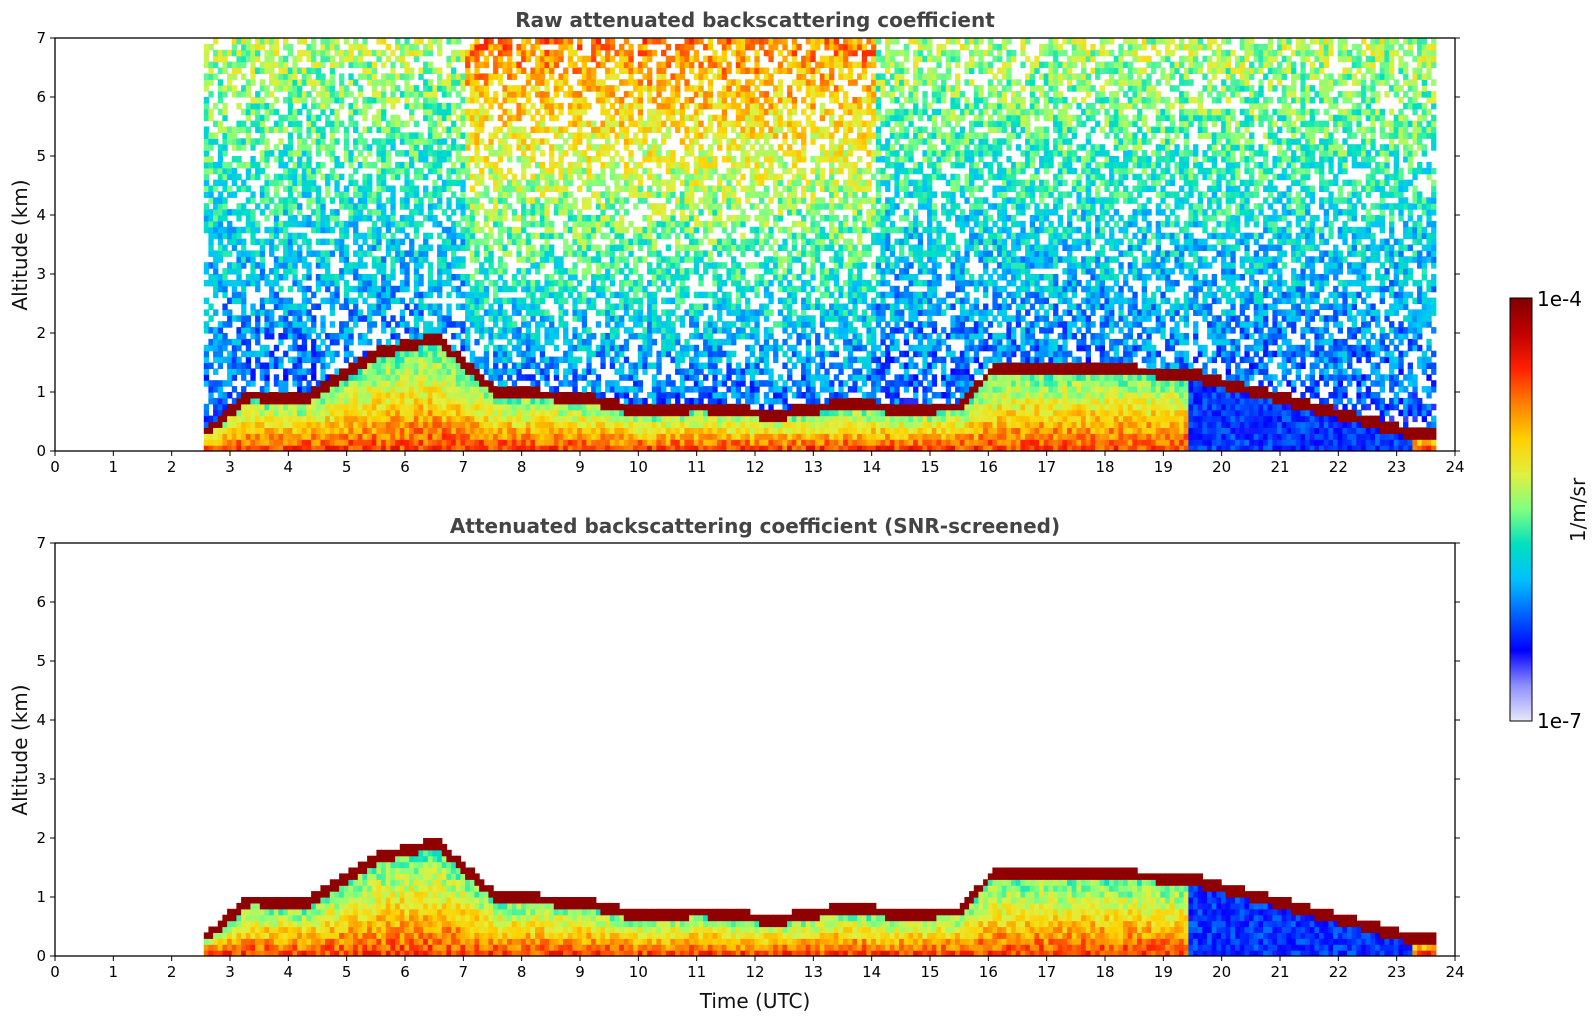  Describe the element at coordinates (1578, 509) in the screenshot. I see `colorbar-unit-label: 1/m/sr` at that location.